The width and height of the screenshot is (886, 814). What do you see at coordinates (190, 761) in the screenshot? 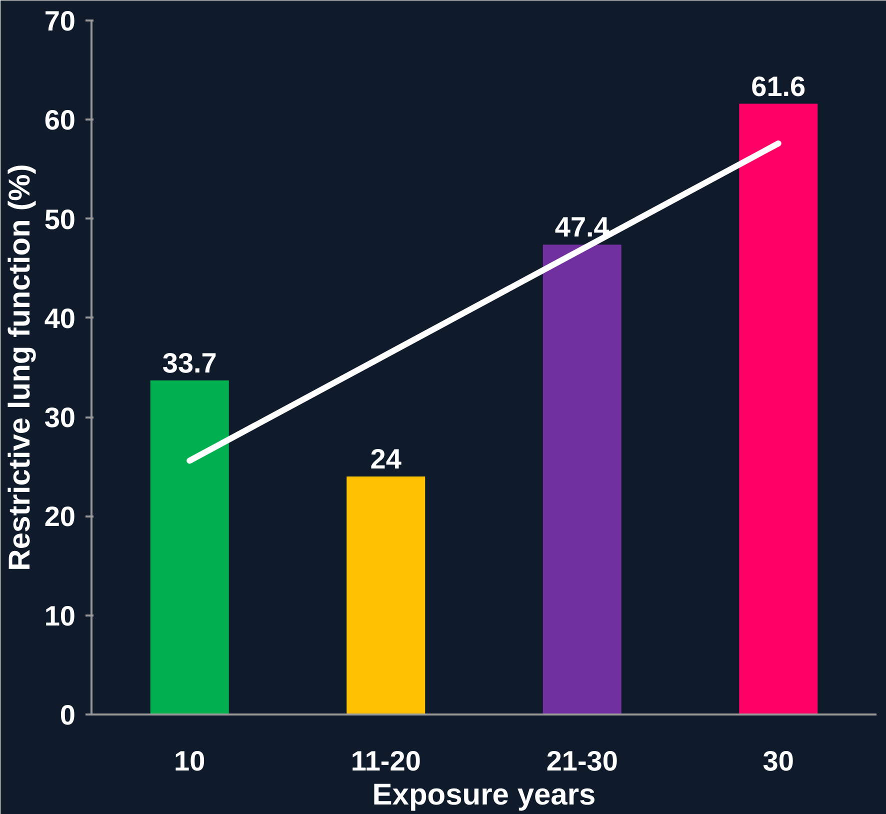
I see `x-tick-label: 10` at bounding box center [190, 761].